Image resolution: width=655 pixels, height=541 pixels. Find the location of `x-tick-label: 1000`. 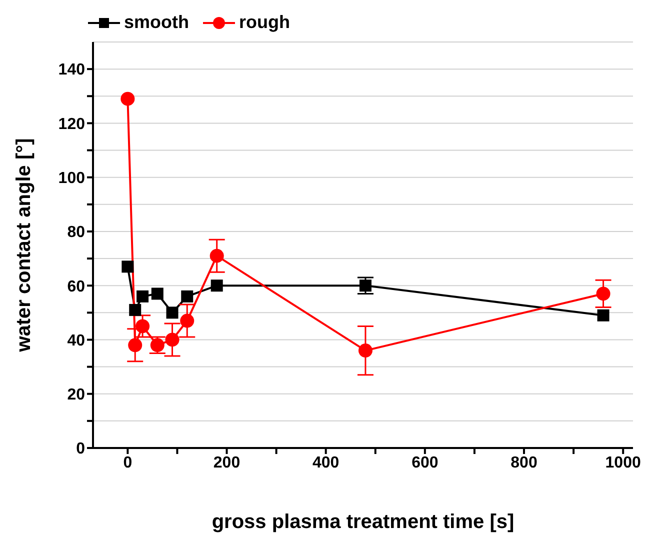

x-tick-label: 1000 is located at coordinates (623, 463).